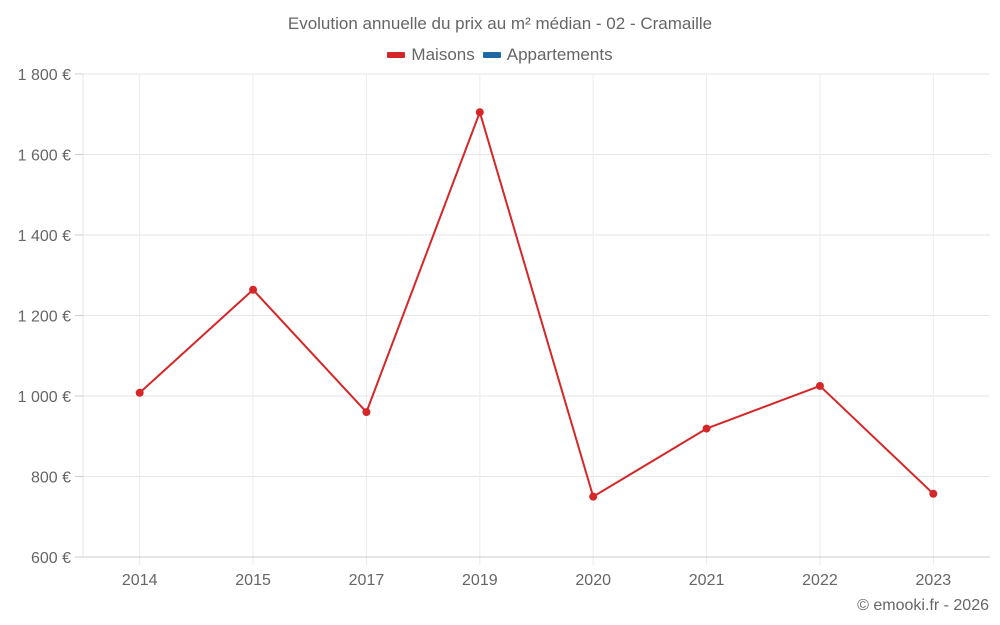 Image resolution: width=1000 pixels, height=625 pixels. I want to click on legend-item-maisons: Maisons, so click(431, 55).